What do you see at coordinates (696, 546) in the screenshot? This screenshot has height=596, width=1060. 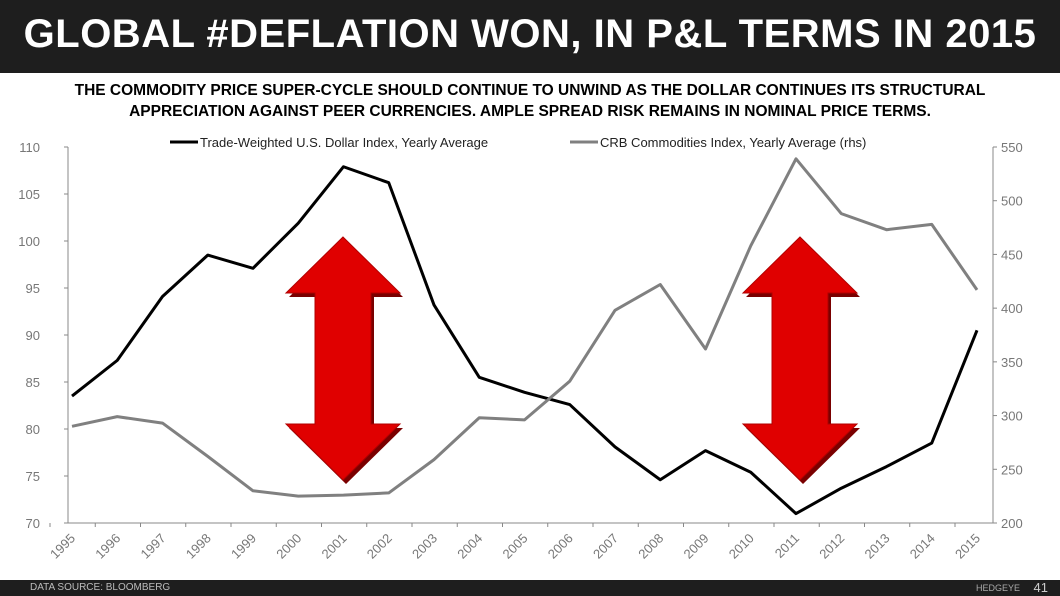 I see `x-tick-label: 2009` at bounding box center [696, 546].